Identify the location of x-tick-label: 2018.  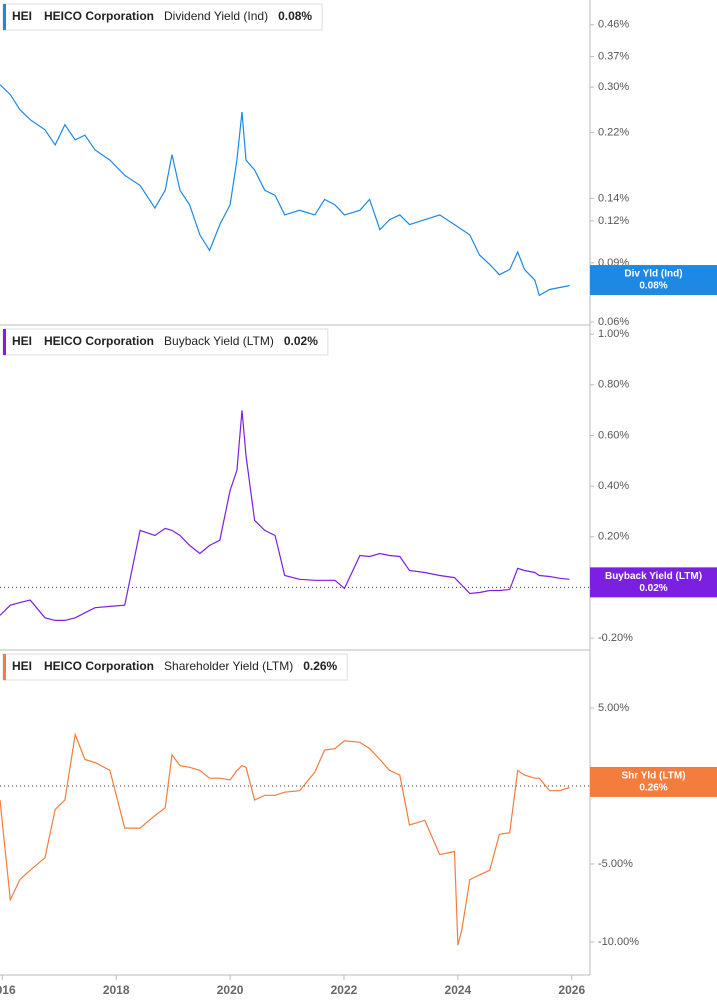
(116, 990).